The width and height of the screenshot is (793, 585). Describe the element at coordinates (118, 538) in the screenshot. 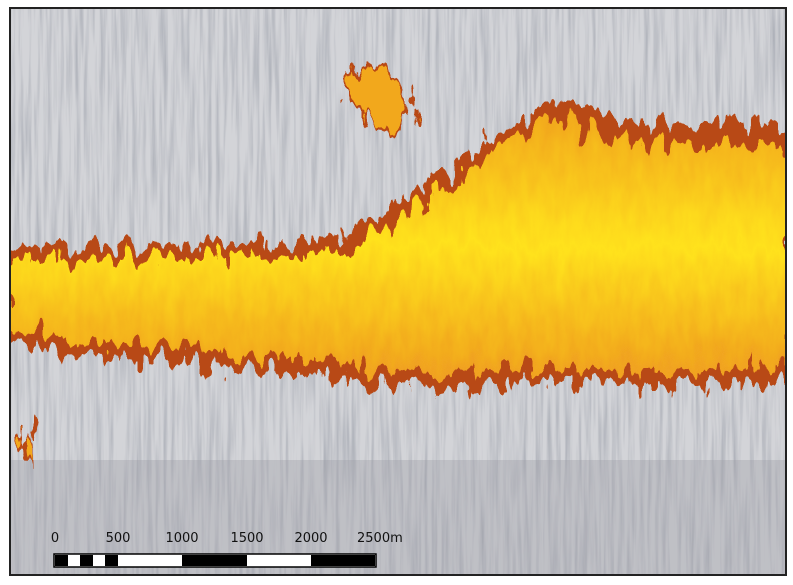

I see `scale-label: 500` at that location.